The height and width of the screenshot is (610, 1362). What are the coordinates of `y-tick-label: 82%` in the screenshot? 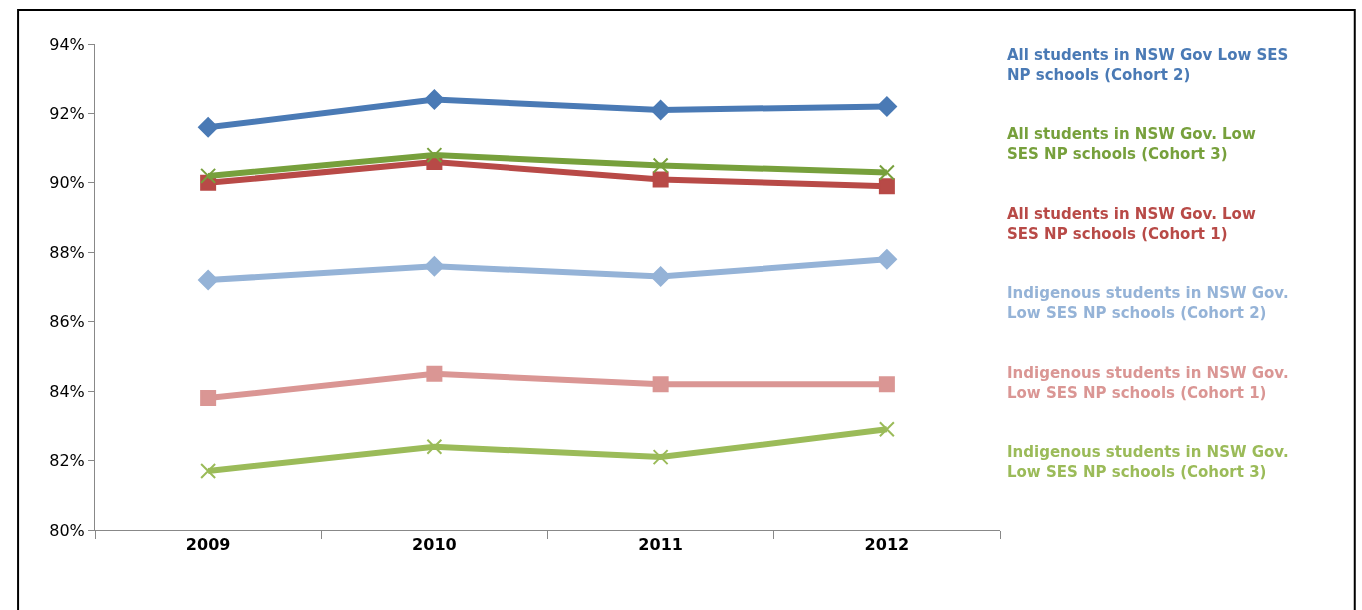 It's located at (67, 461).